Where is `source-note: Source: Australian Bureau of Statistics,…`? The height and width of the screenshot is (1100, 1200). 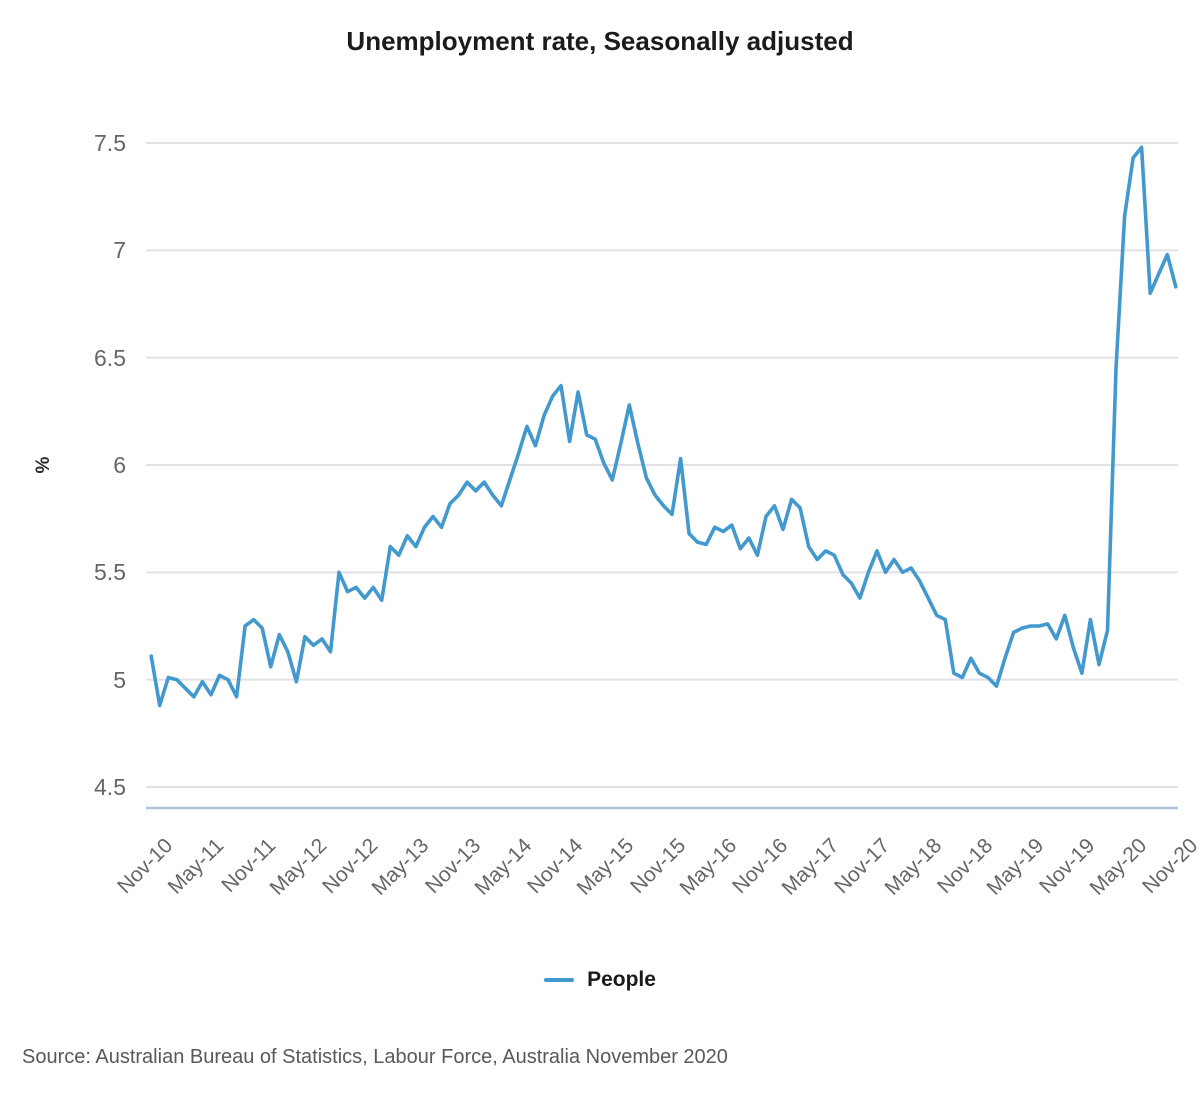
source-note: Source: Australian Bureau of Statistics,… is located at coordinates (375, 1057).